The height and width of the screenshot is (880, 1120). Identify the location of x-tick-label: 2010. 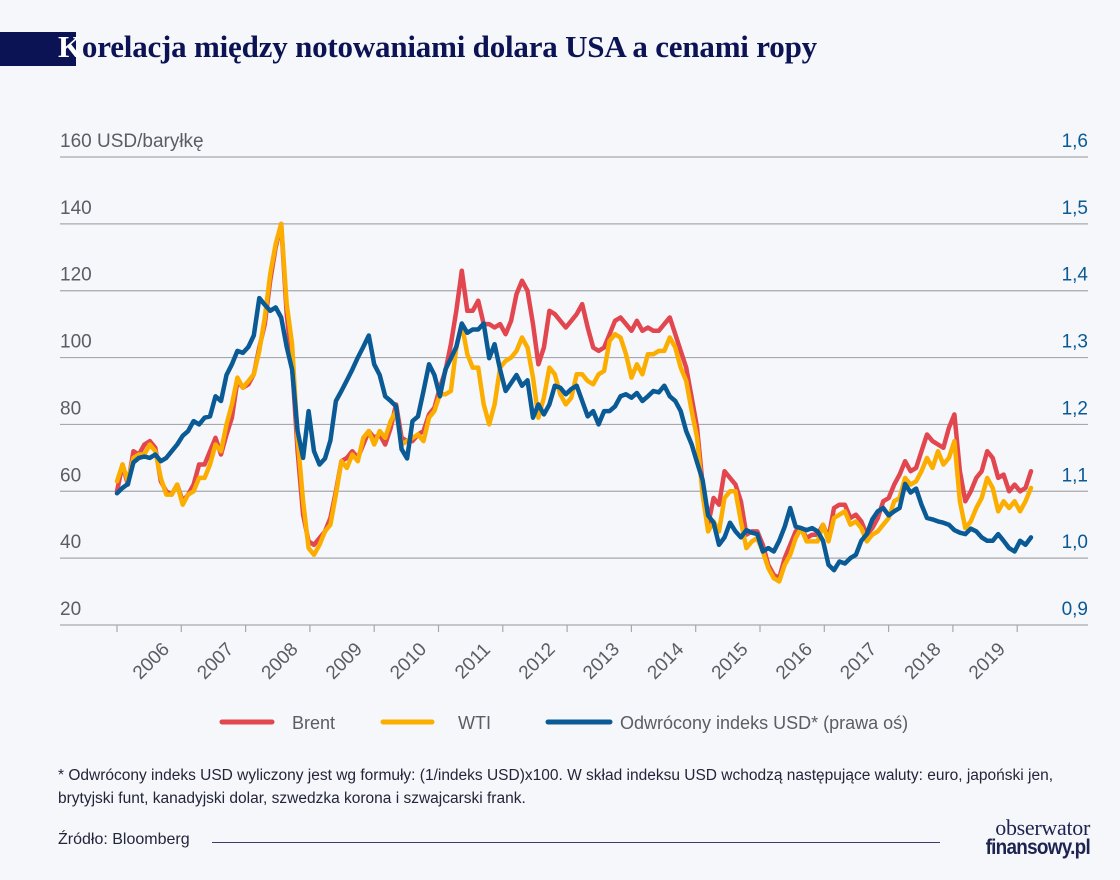
(408, 661).